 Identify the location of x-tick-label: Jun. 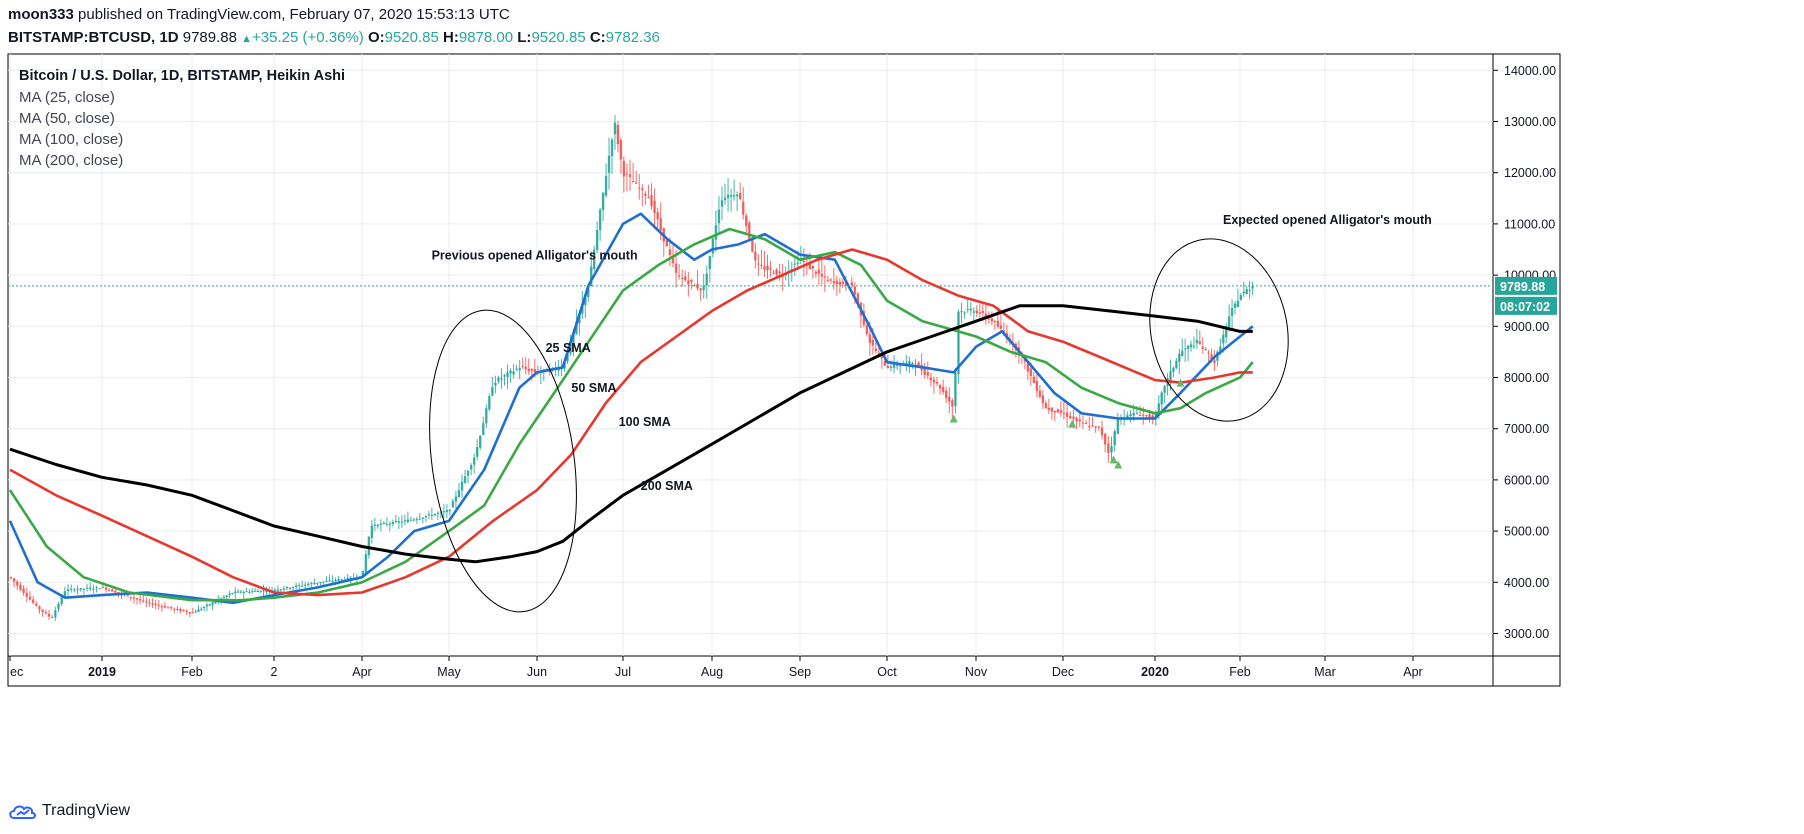
(537, 672).